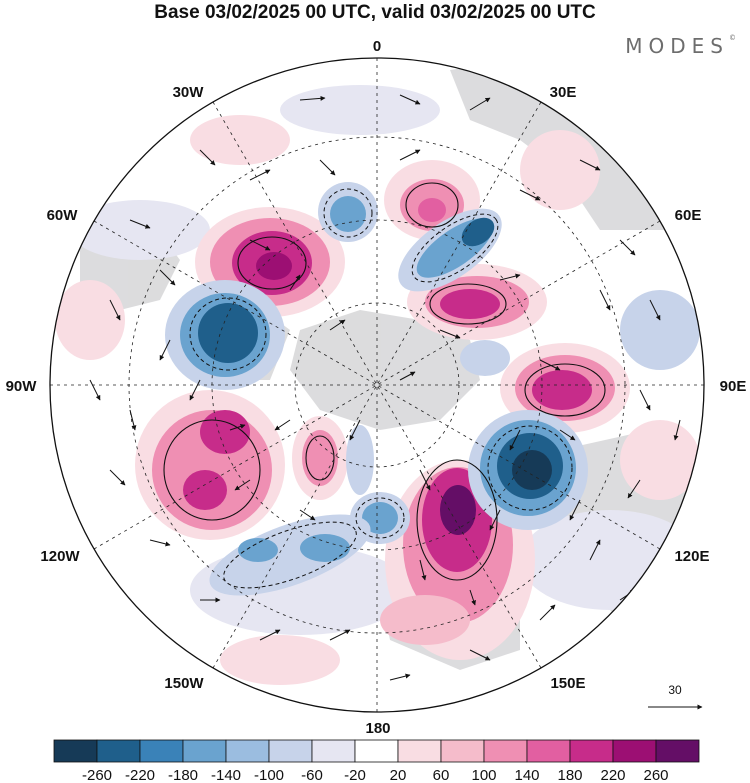 The height and width of the screenshot is (783, 750). I want to click on lon-label-90e: 90E, so click(733, 386).